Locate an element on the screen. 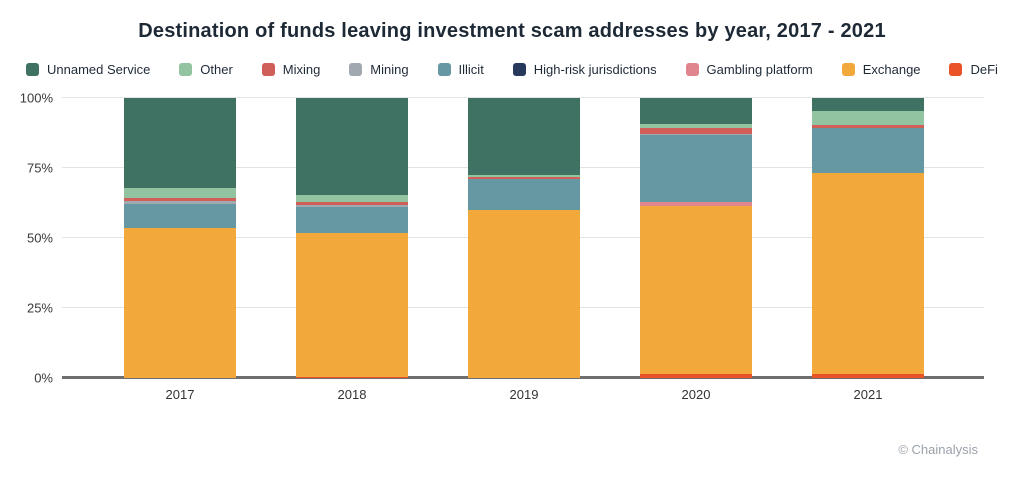 Image resolution: width=1024 pixels, height=490 pixels. y-tick-label: 100% is located at coordinates (36, 98).